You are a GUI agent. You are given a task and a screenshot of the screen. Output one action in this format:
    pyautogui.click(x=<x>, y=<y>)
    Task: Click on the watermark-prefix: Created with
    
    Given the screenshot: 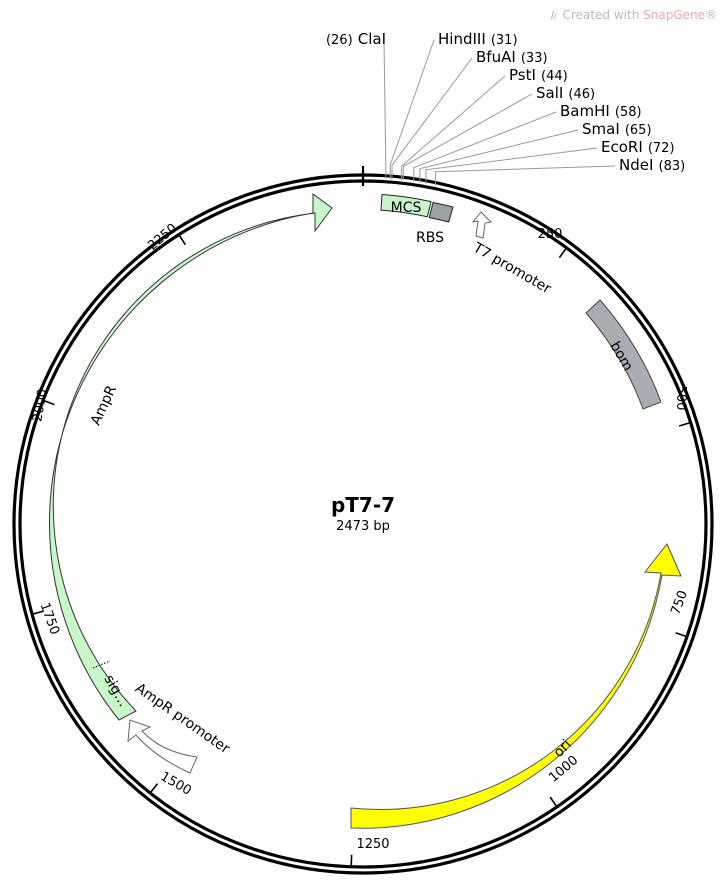 What is the action you would take?
    pyautogui.click(x=603, y=15)
    